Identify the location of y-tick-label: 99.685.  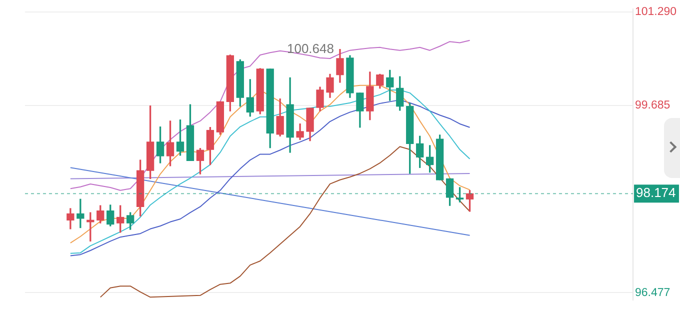
(652, 106).